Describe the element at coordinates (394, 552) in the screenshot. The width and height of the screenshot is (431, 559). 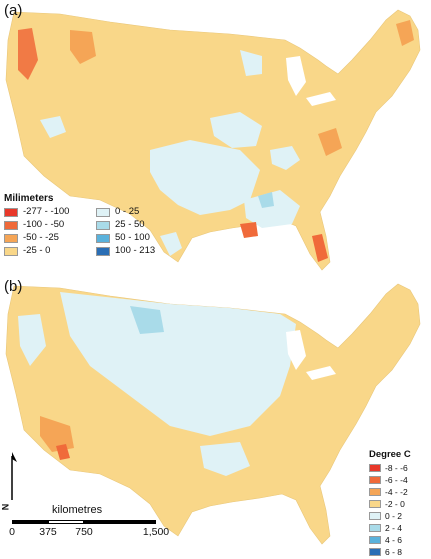
I see `legend-label: 6 - 8` at that location.